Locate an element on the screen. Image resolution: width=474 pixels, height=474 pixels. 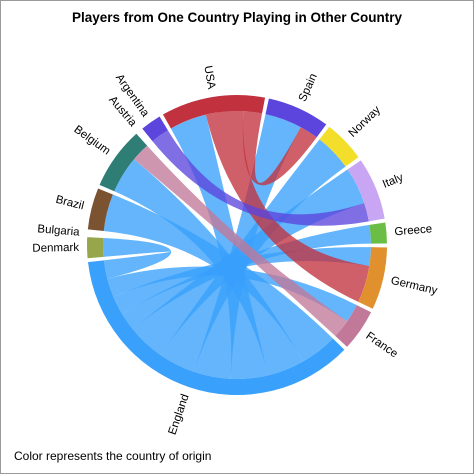
label-belgium: Belgium is located at coordinates (92, 141).